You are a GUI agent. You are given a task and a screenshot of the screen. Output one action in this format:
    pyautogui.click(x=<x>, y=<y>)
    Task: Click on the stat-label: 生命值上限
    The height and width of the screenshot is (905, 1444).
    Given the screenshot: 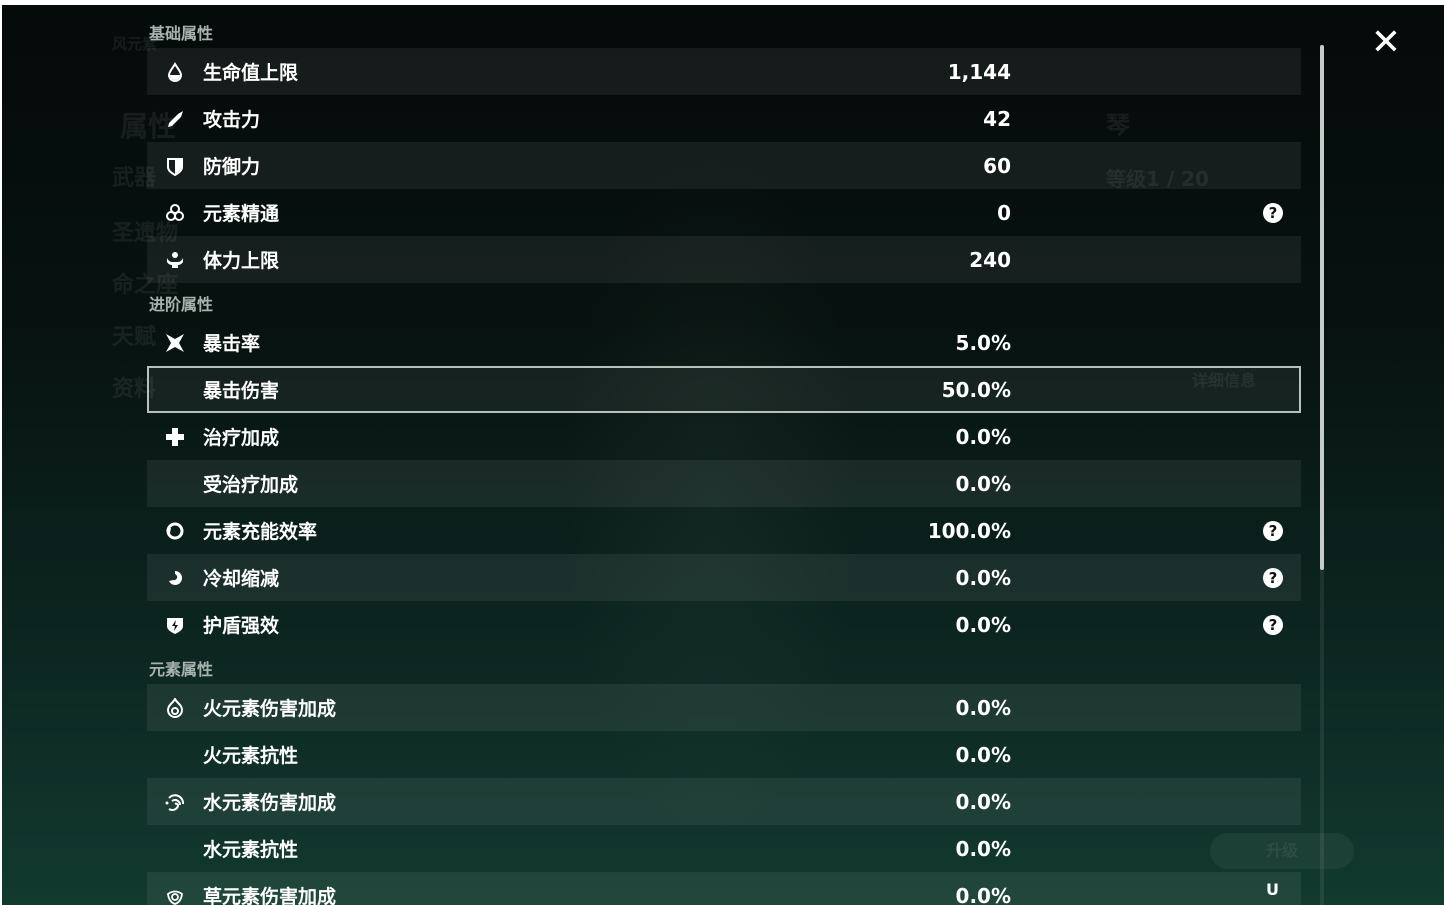 What is the action you would take?
    pyautogui.click(x=251, y=73)
    